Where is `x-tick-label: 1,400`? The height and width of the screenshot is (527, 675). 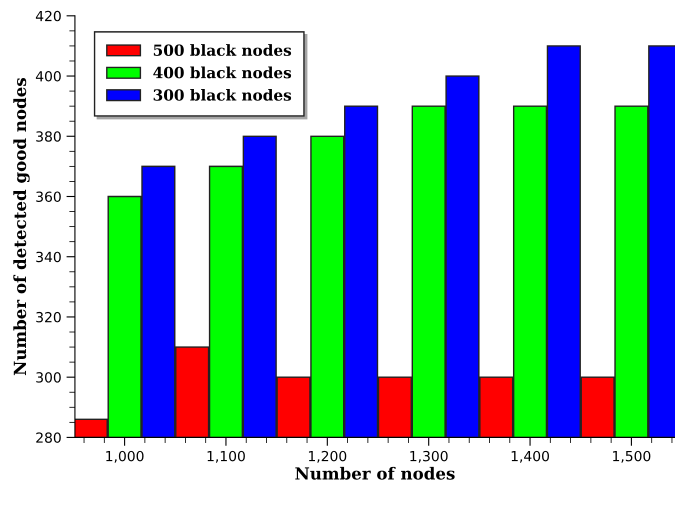 x-tick-label: 1,400 is located at coordinates (531, 456).